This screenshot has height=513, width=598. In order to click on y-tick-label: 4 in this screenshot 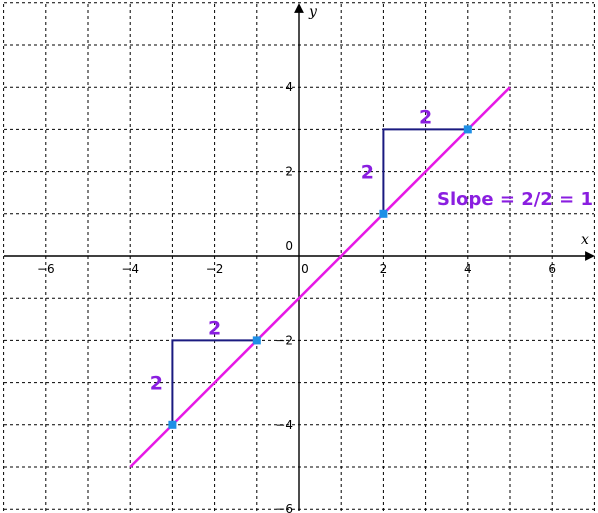, I will do `click(289, 87)`.